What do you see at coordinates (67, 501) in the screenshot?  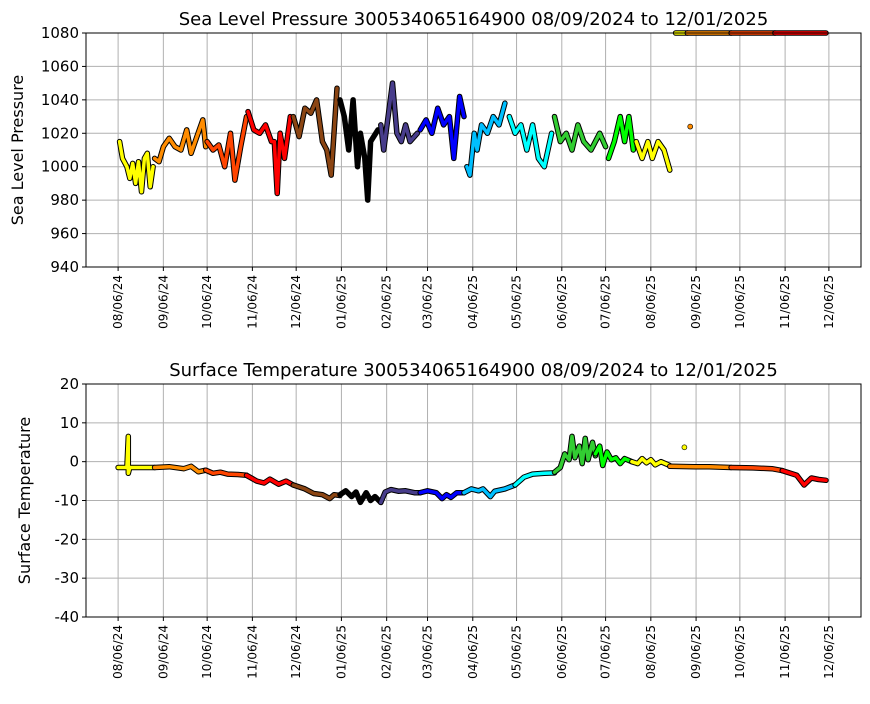 I see `y-tick-label: -10` at bounding box center [67, 501].